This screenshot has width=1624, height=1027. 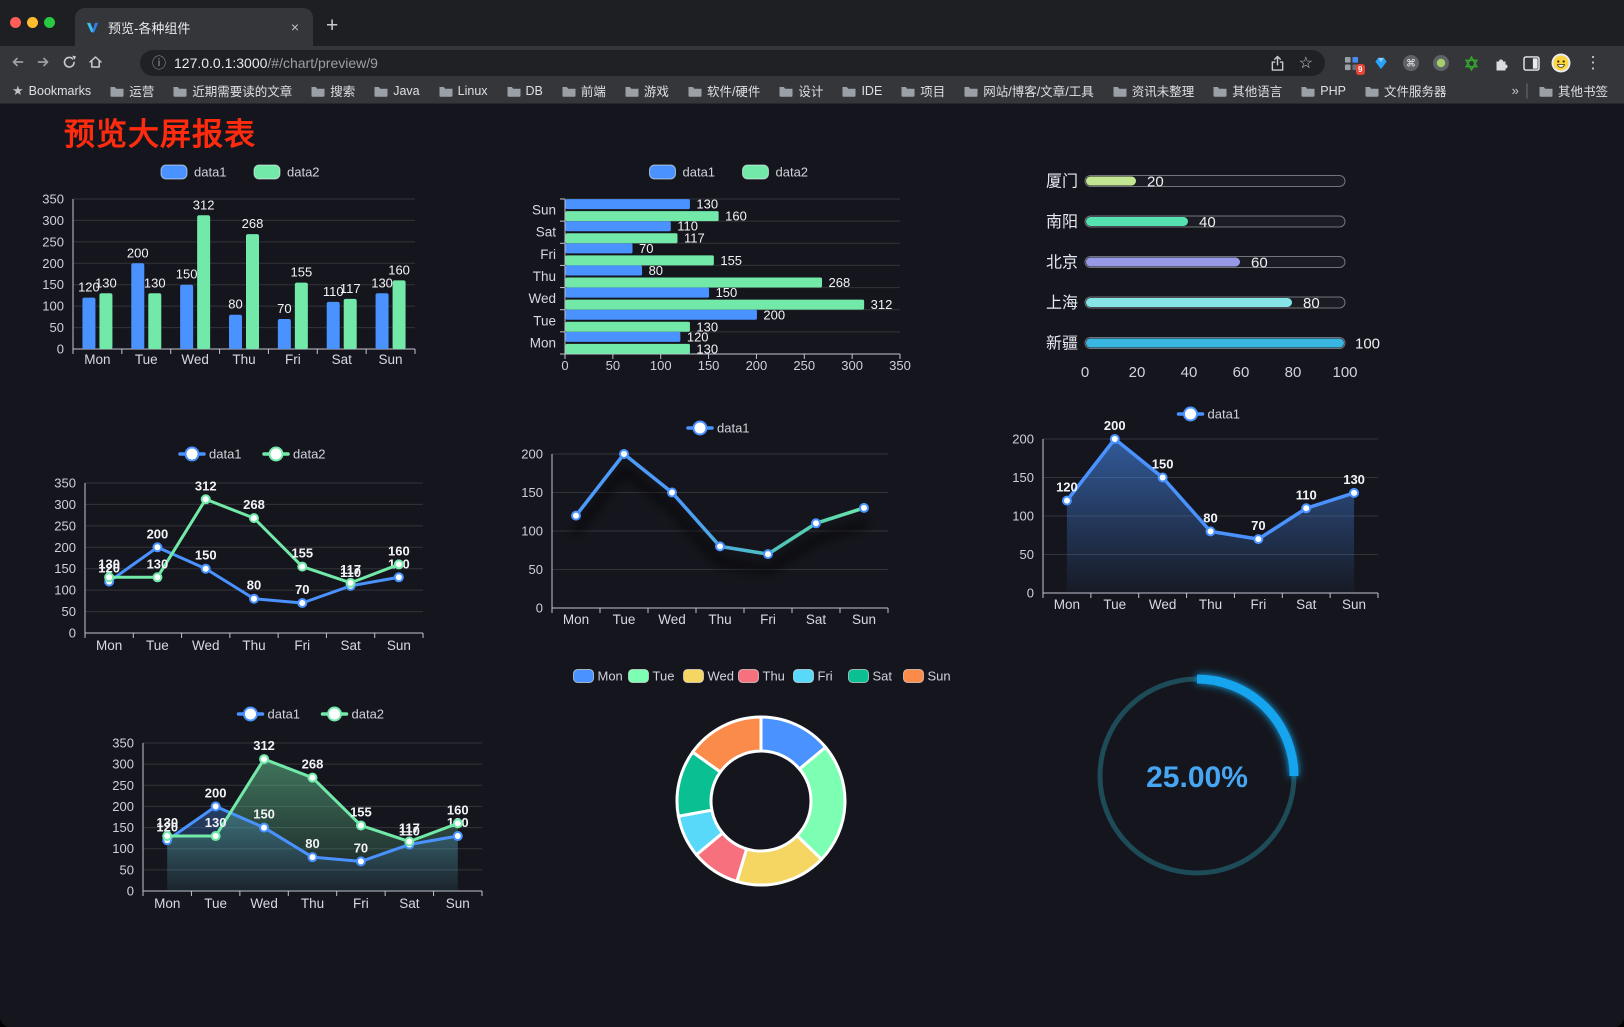 What do you see at coordinates (801, 90) in the screenshot?
I see `bookmark-folder: 设计` at bounding box center [801, 90].